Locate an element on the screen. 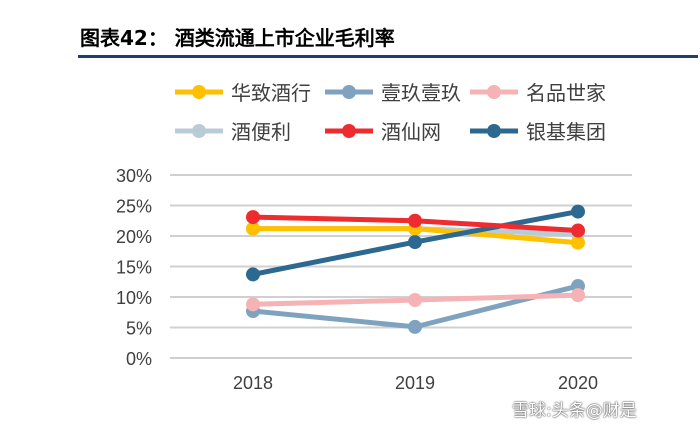 This screenshot has height=428, width=700. legend-label: 酒仙网 is located at coordinates (411, 132).